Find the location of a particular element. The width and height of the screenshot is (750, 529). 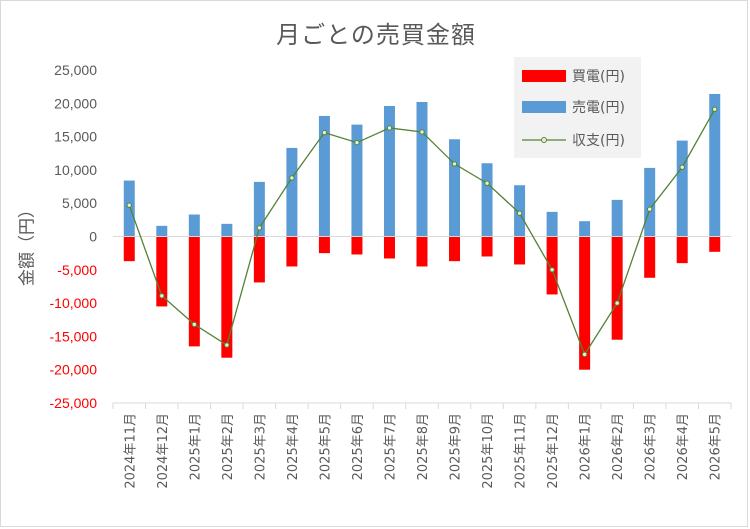

y-tick-label: 20,000 is located at coordinates (75, 103).